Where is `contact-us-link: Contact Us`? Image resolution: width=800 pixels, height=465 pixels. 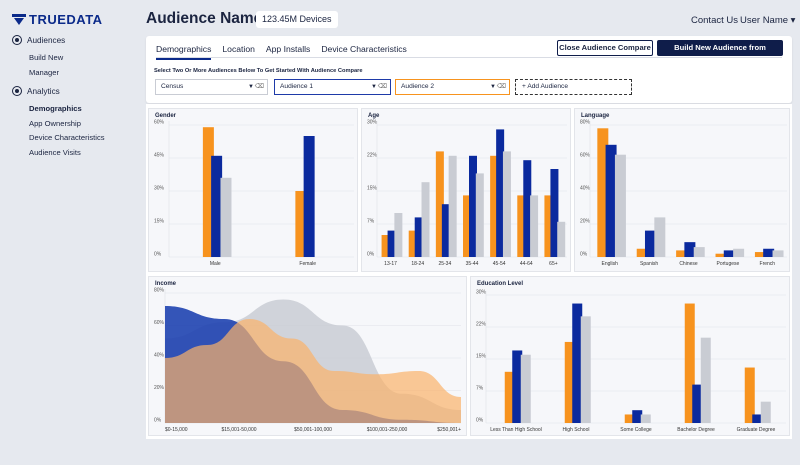 contact-us-link: Contact Us is located at coordinates (714, 20).